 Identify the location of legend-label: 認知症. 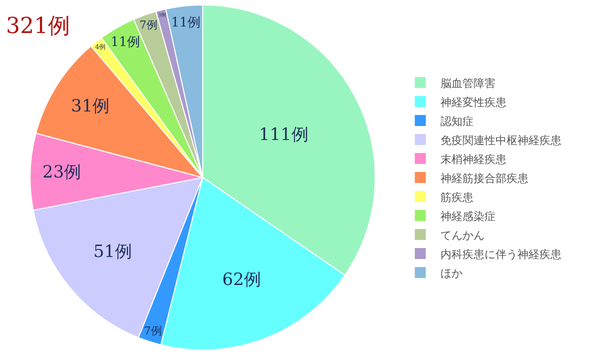
(457, 121).